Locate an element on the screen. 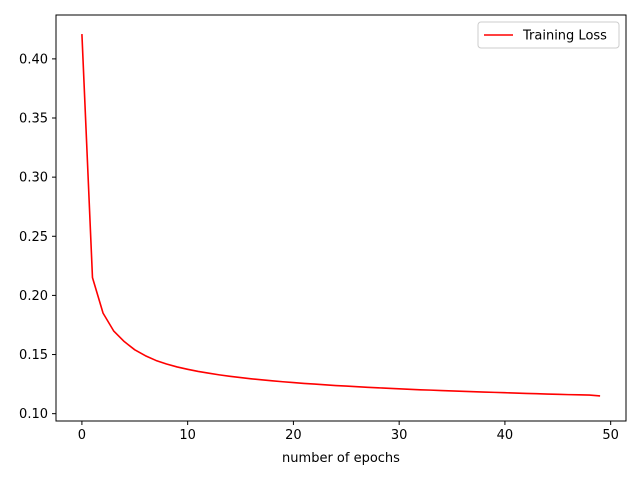  y-tick-label: 0.25 is located at coordinates (33, 237).